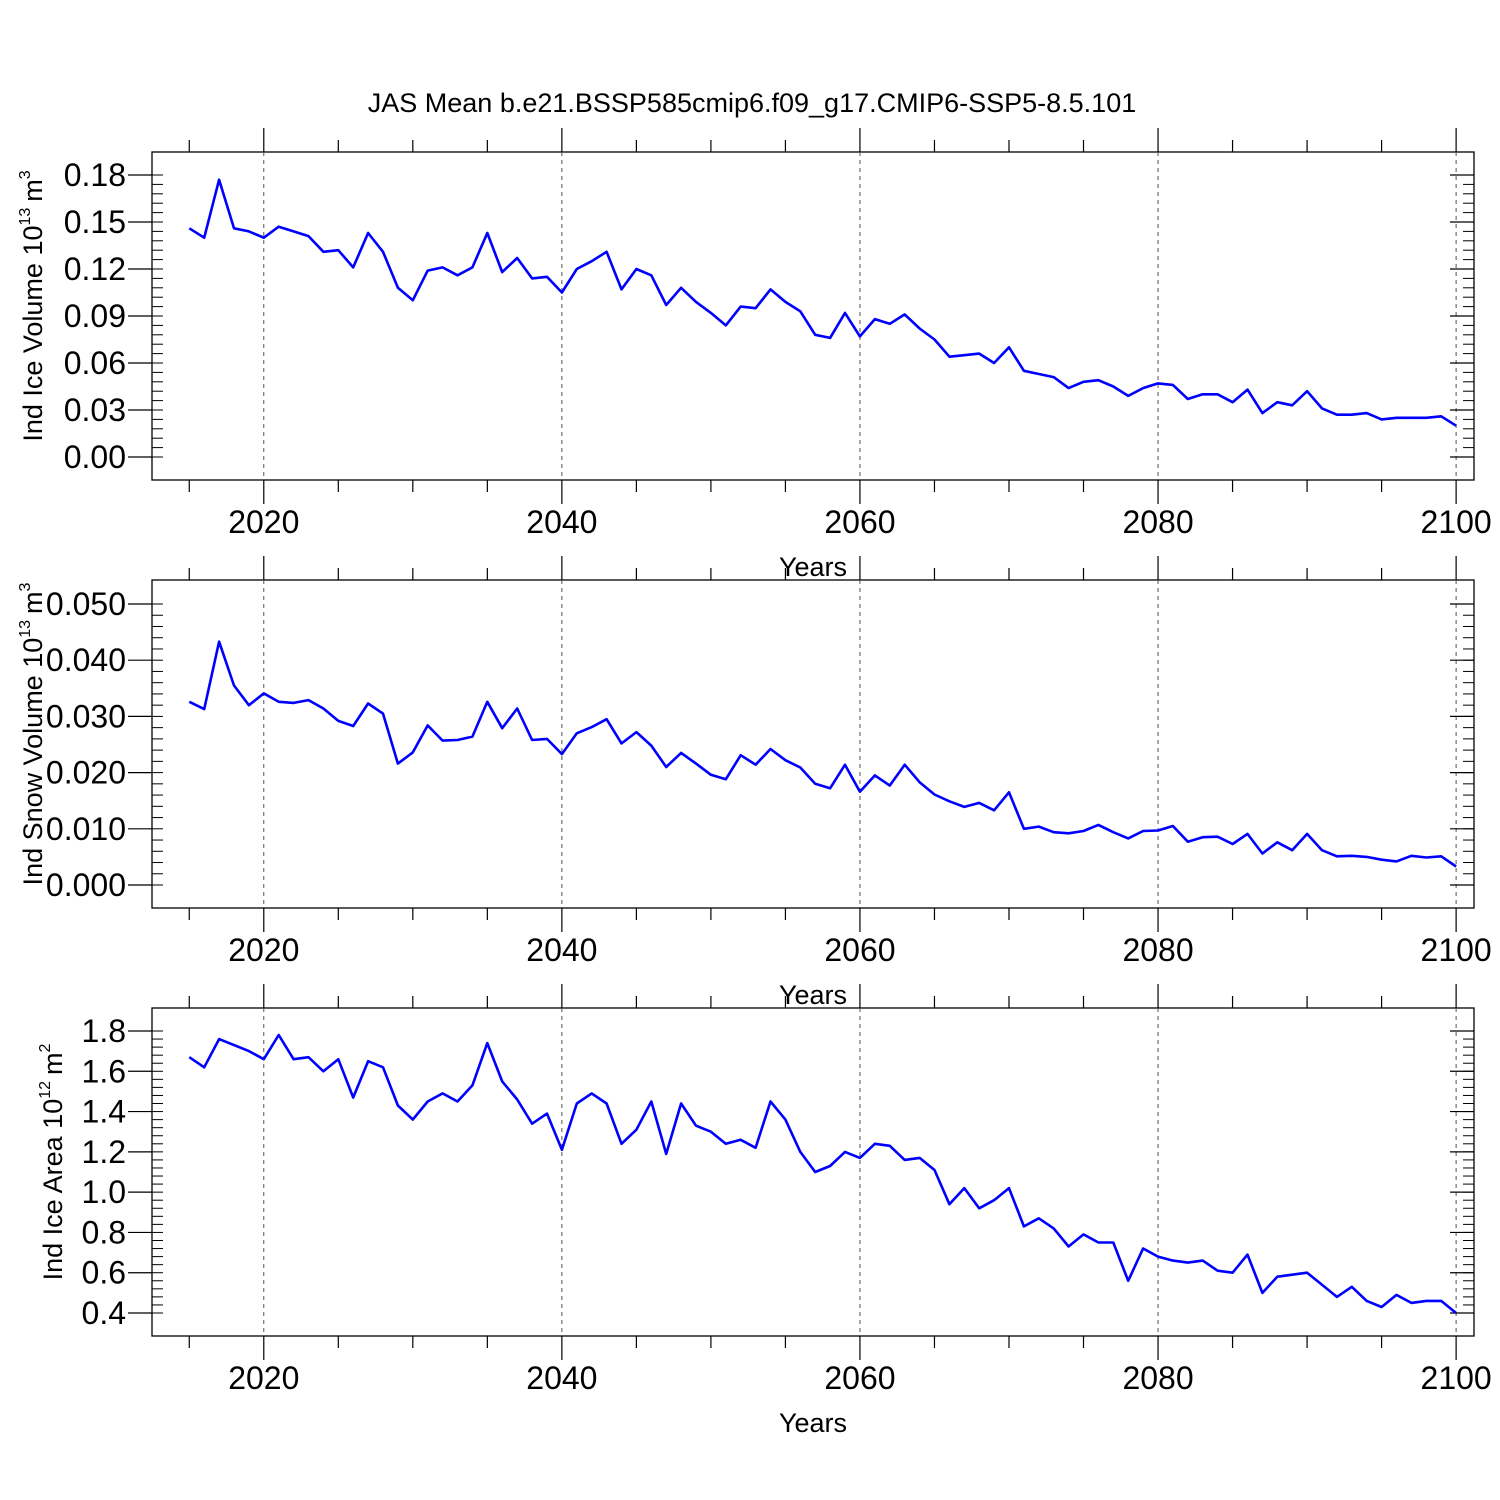 This screenshot has height=1500, width=1500. Describe the element at coordinates (95, 316) in the screenshot. I see `y-tick-label: 0.09` at that location.